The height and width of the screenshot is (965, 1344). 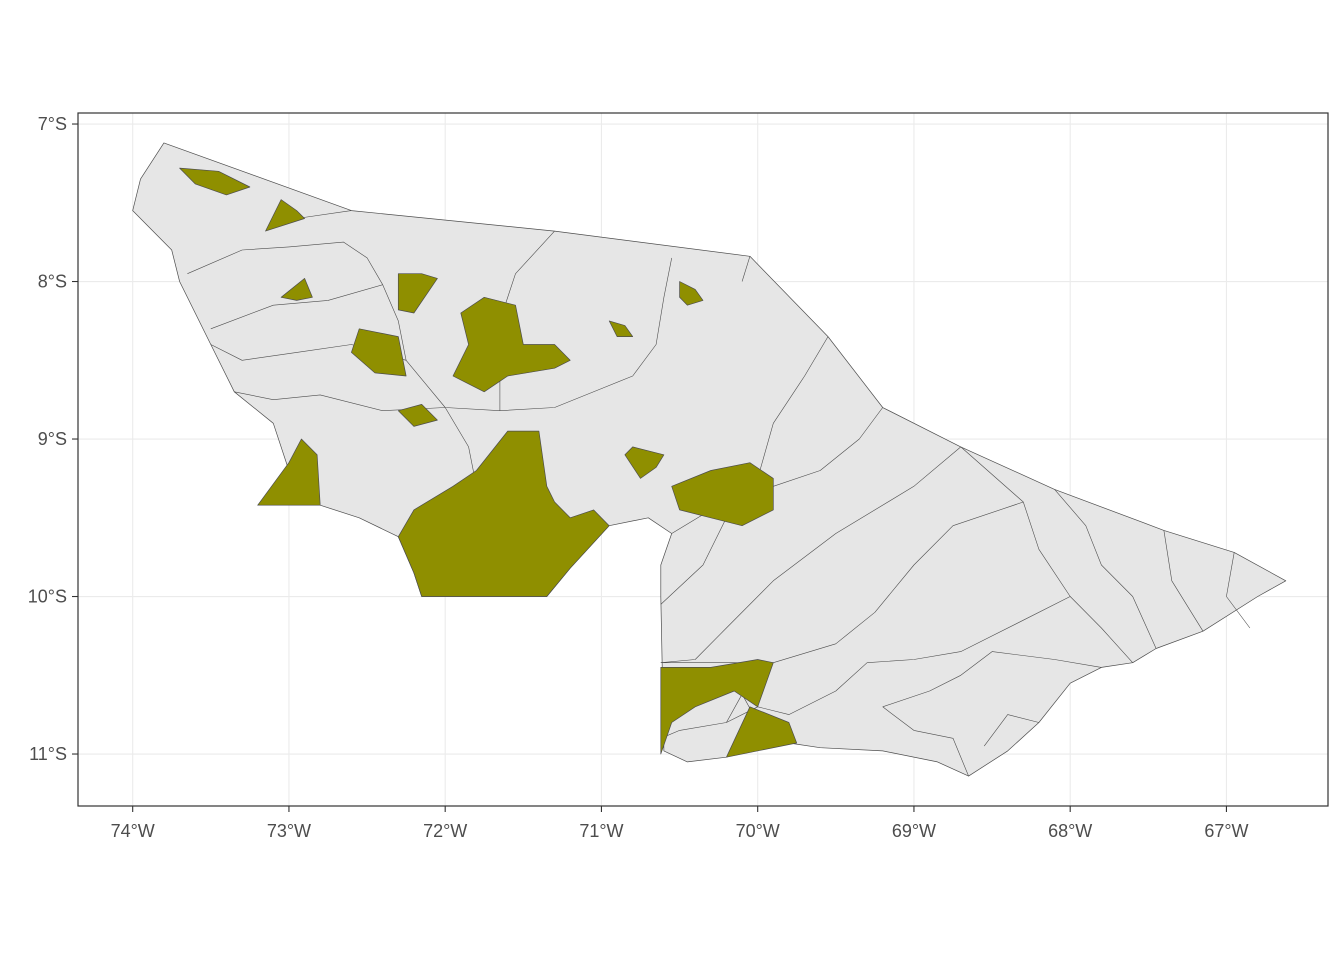 What do you see at coordinates (680, 823) in the screenshot?
I see `x-axis: 74°W 73°W 72°W 71°W 70°W 69°W 68°W 67°W` at bounding box center [680, 823].